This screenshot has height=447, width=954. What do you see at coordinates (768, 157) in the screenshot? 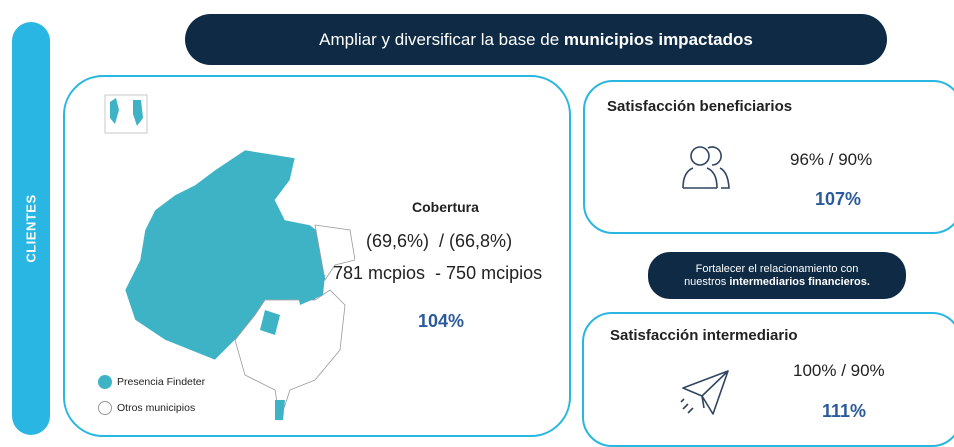
I see `beneficiaries-panel` at bounding box center [768, 157].